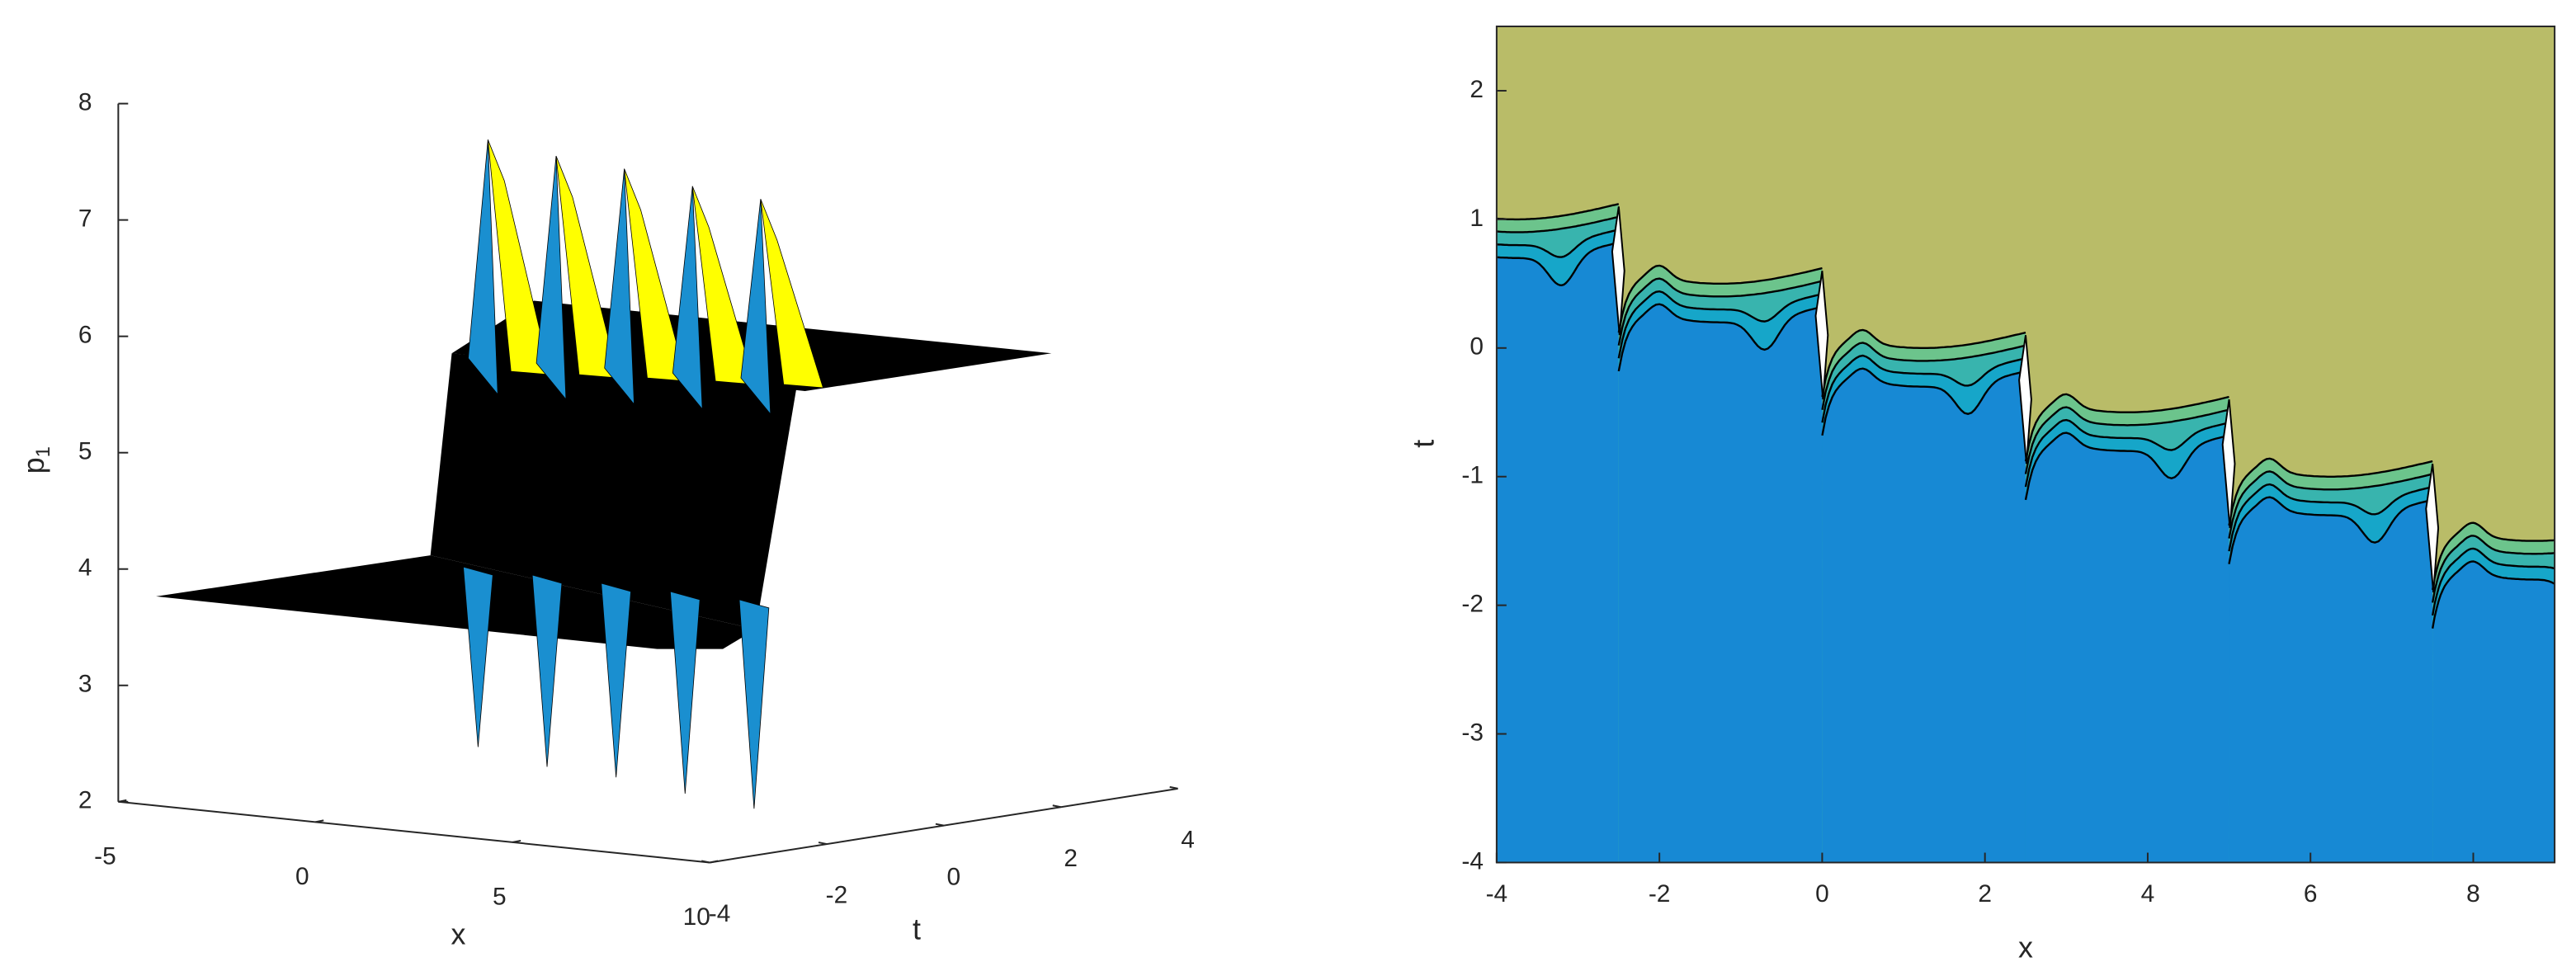  Describe the element at coordinates (85, 568) in the screenshot. I see `z-tick-label: 4` at that location.